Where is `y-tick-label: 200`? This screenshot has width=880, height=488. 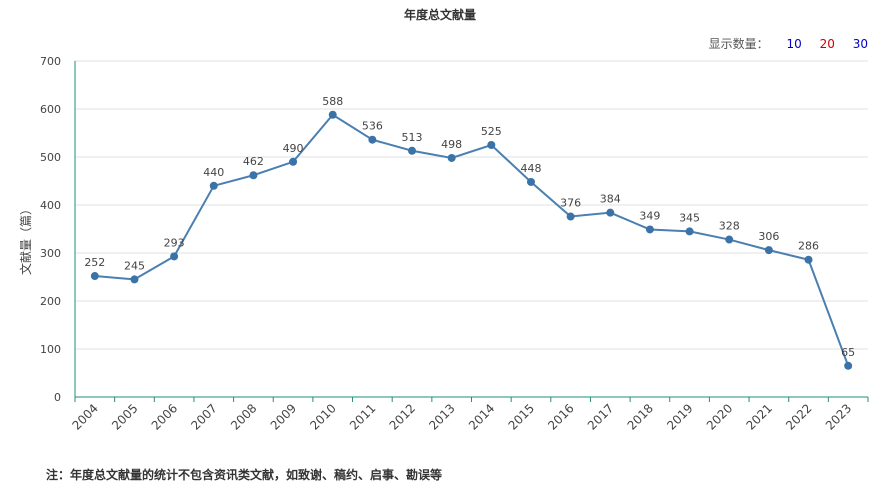
y-tick-label: 200 is located at coordinates (50, 301).